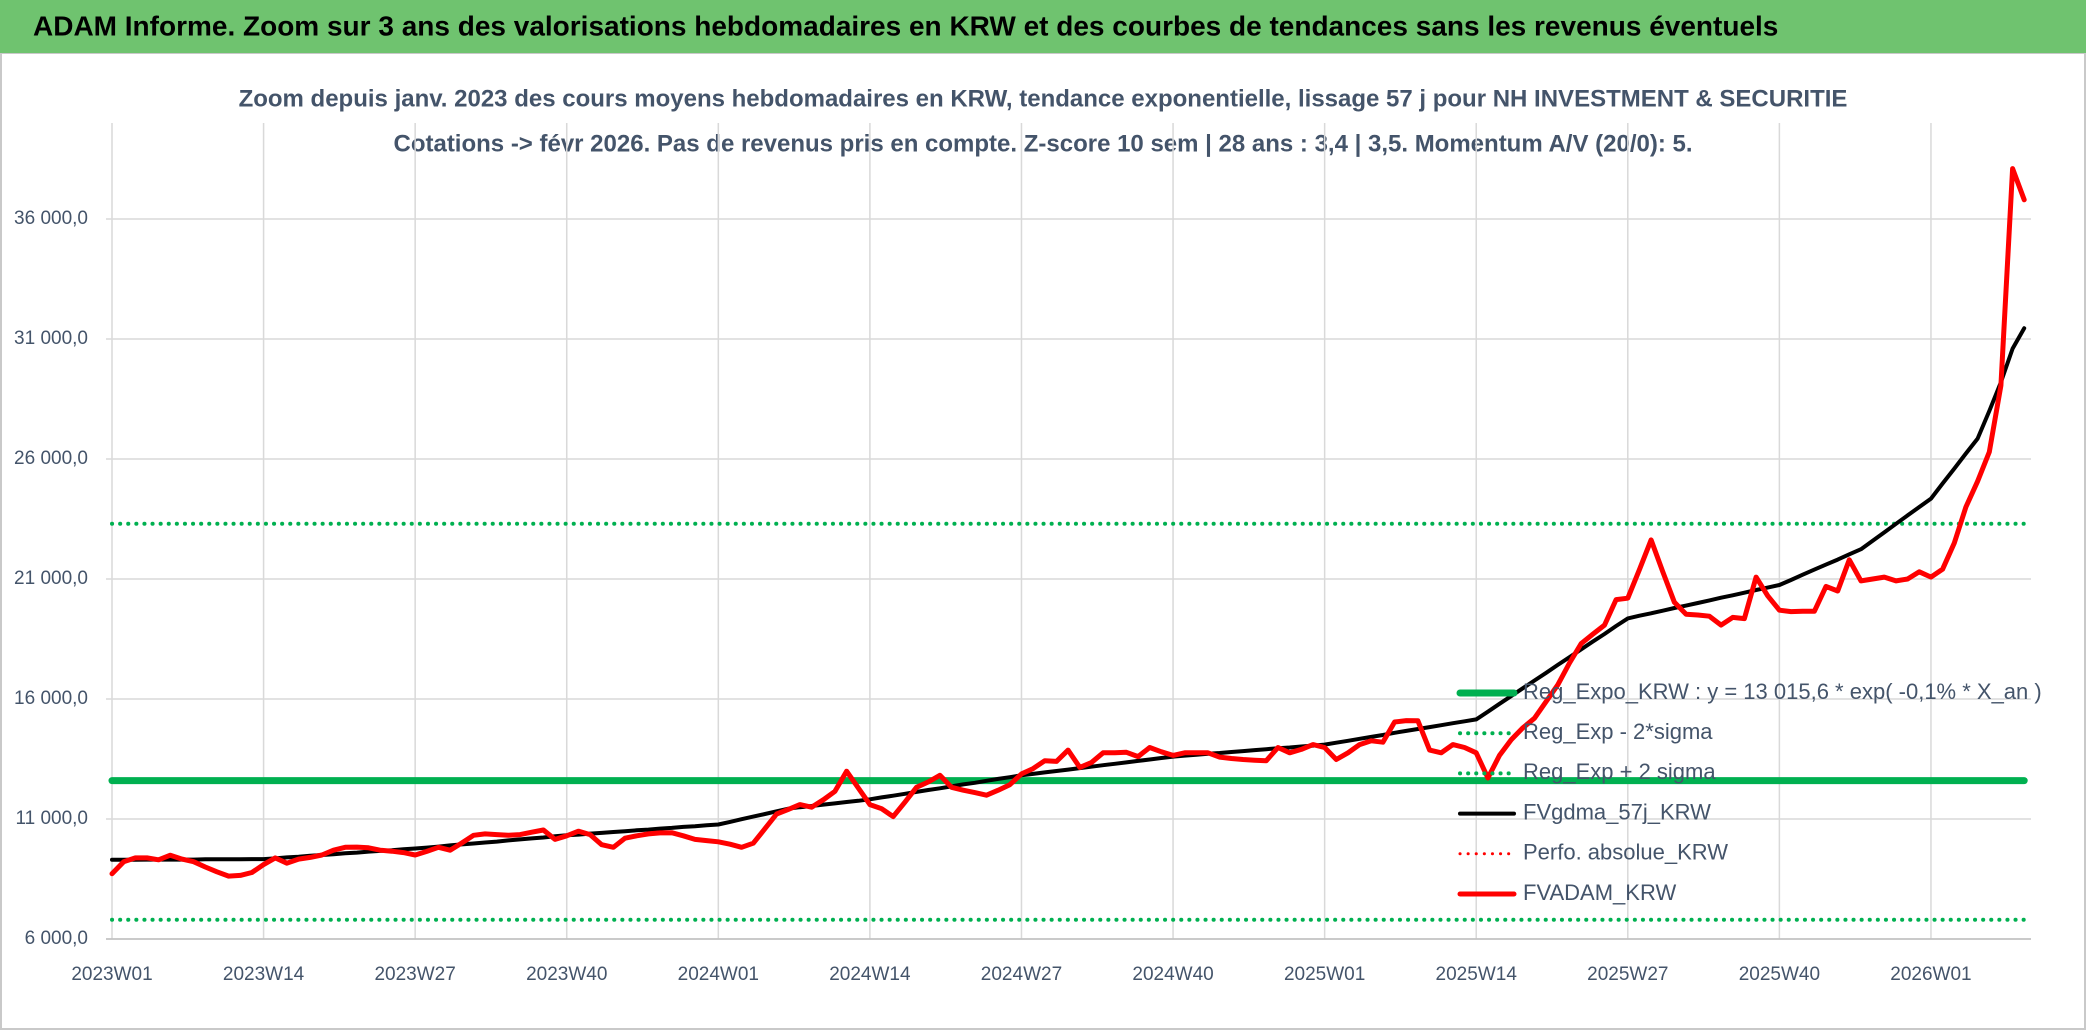  What do you see at coordinates (51, 338) in the screenshot?
I see `y-tick-label: 31 000,0` at bounding box center [51, 338].